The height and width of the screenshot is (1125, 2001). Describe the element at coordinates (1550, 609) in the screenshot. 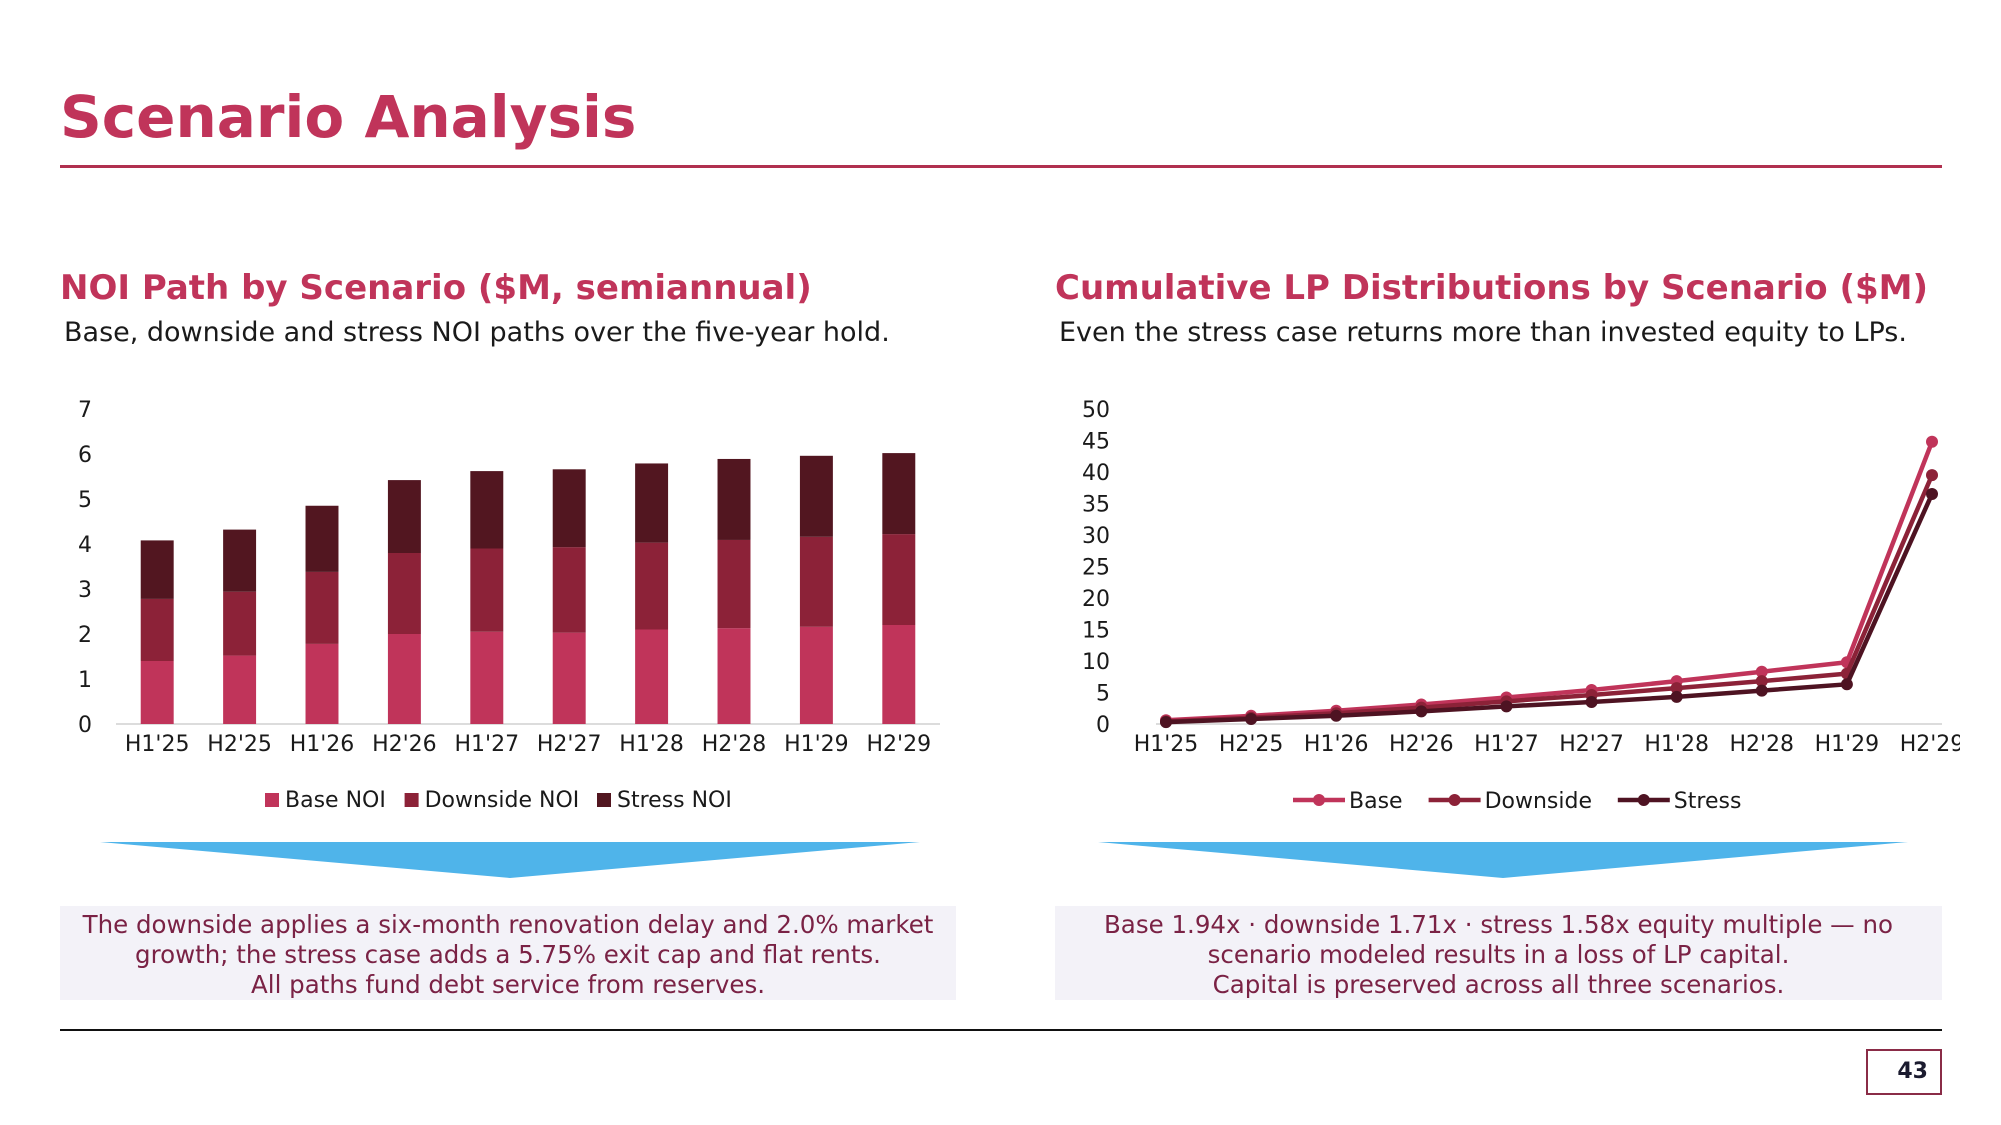

I see `series-line` at that location.